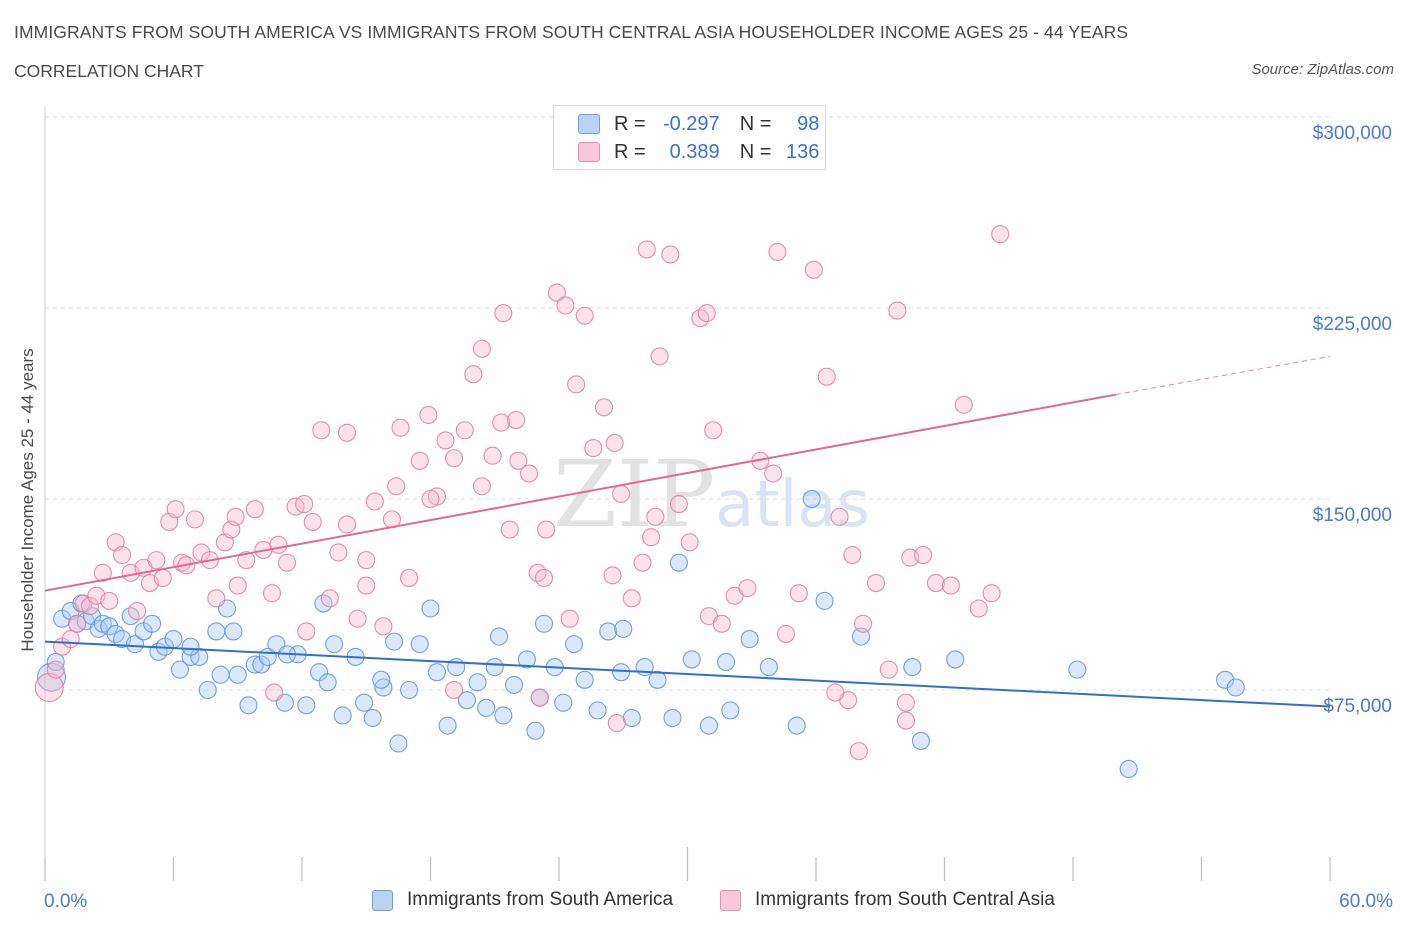  I want to click on n-label: N =, so click(755, 123).